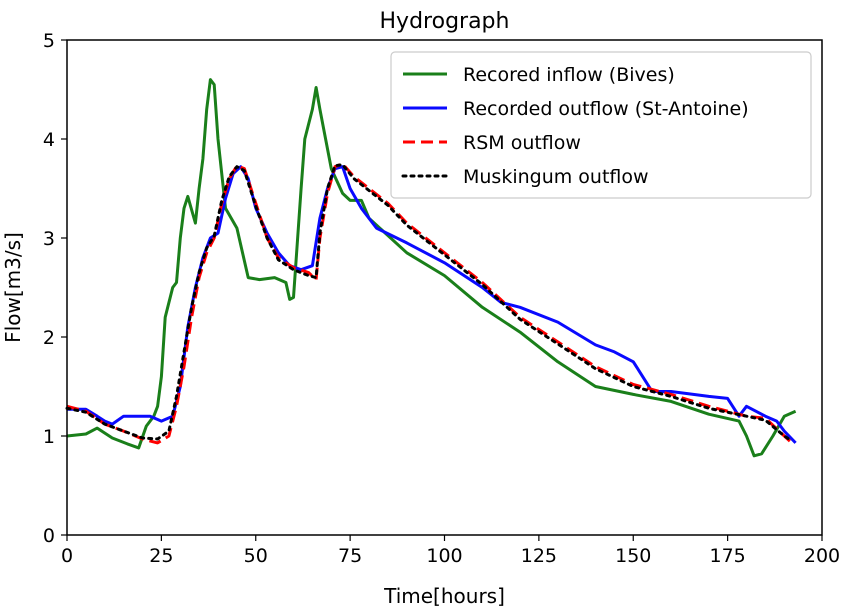 The height and width of the screenshot is (612, 850). Describe the element at coordinates (522, 143) in the screenshot. I see `legend-label: RSM outflow` at that location.